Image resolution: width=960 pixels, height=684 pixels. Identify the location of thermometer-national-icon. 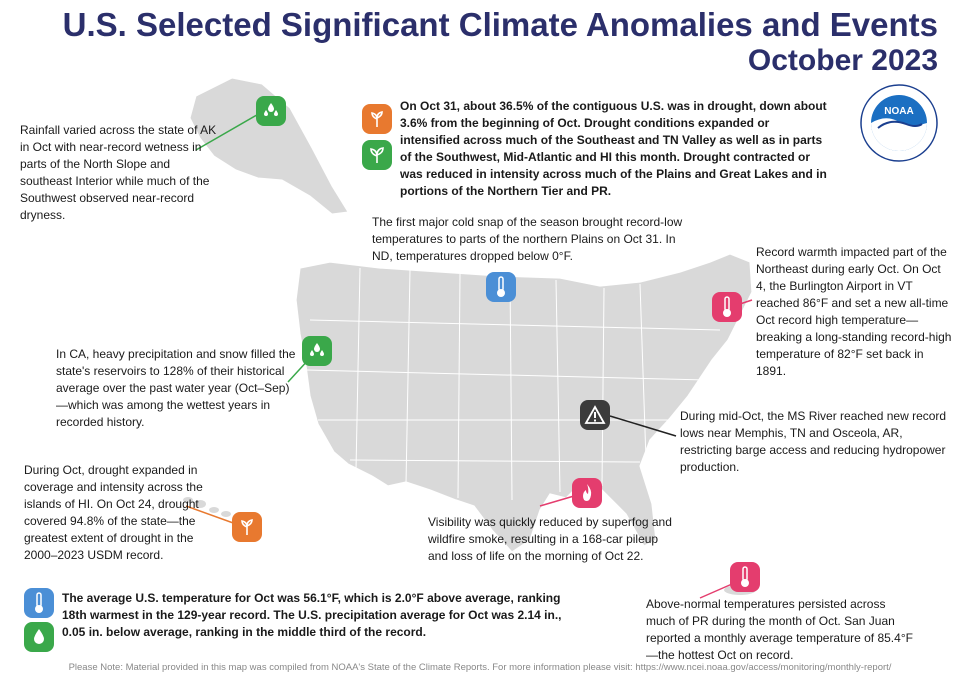
(39, 603).